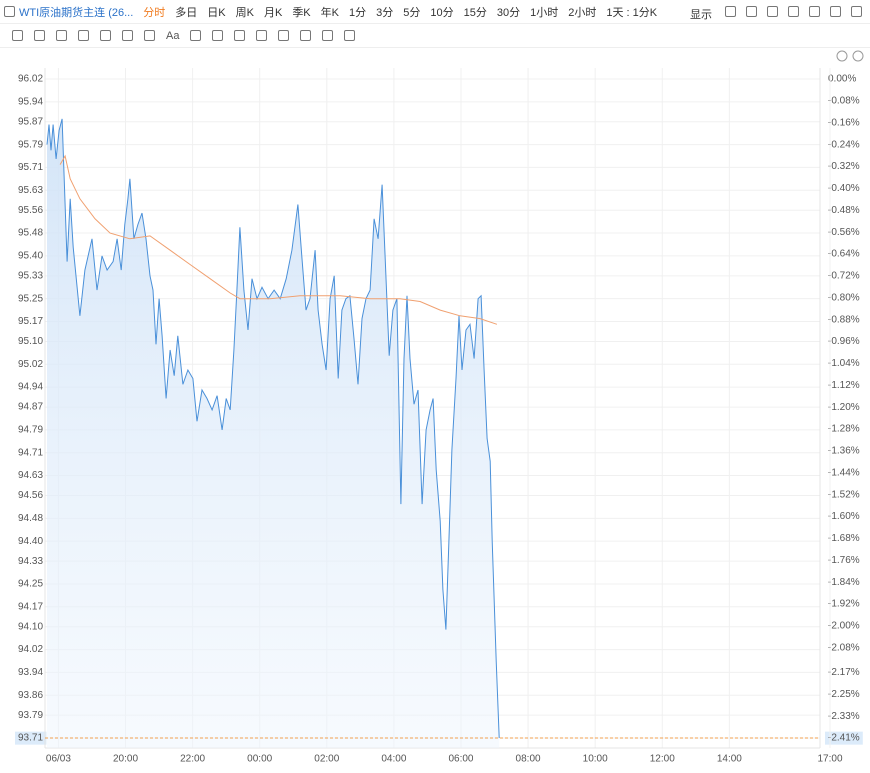 This screenshot has width=870, height=773. Describe the element at coordinates (125, 759) in the screenshot. I see `x-tick-label: 20:00` at that location.